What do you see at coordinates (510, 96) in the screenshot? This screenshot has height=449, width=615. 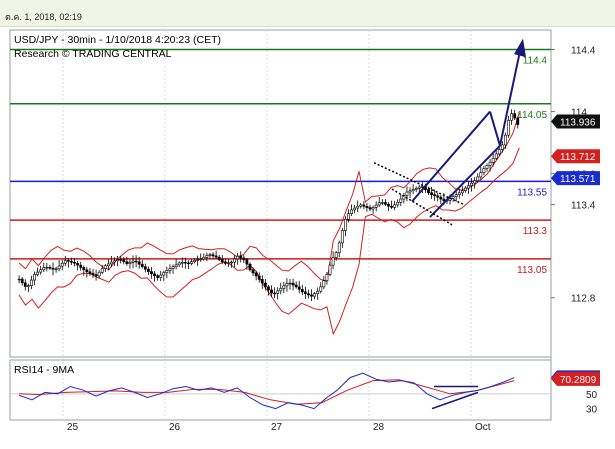 I see `arrow-up-leg` at bounding box center [510, 96].